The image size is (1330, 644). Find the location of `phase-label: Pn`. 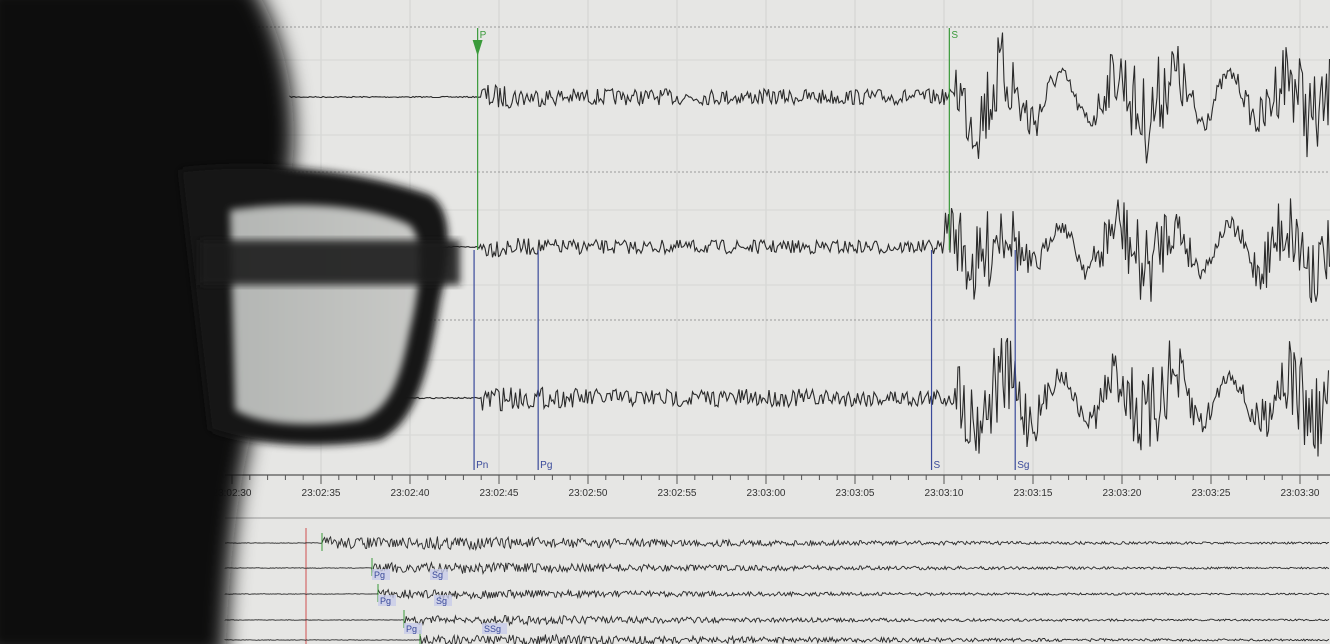

phase-label: Pn is located at coordinates (482, 465).